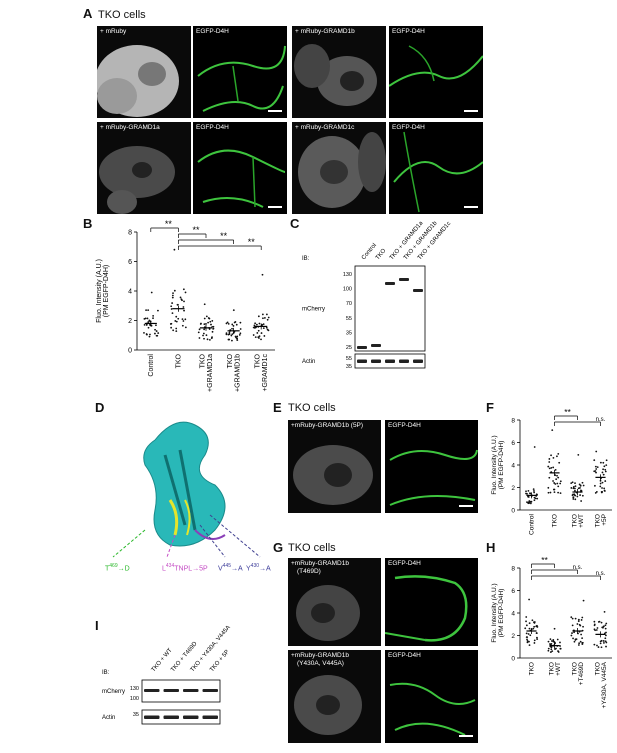  Describe the element at coordinates (113, 692) in the screenshot. I see `blot-label-top: mCherry` at that location.